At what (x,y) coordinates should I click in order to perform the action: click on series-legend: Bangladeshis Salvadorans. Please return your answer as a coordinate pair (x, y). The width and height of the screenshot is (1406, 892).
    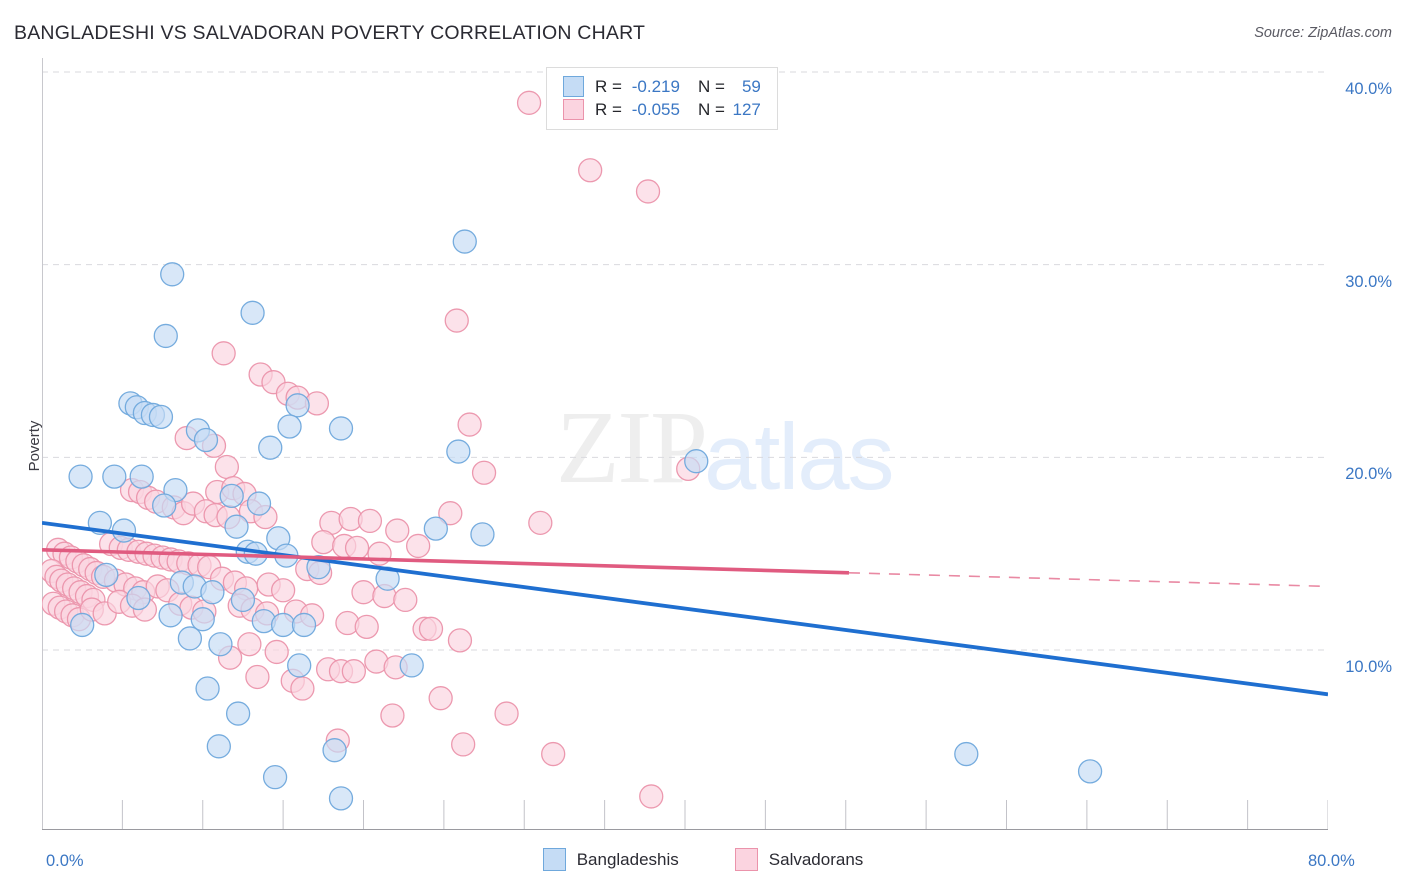
    Looking at the image, I should click on (703, 859).